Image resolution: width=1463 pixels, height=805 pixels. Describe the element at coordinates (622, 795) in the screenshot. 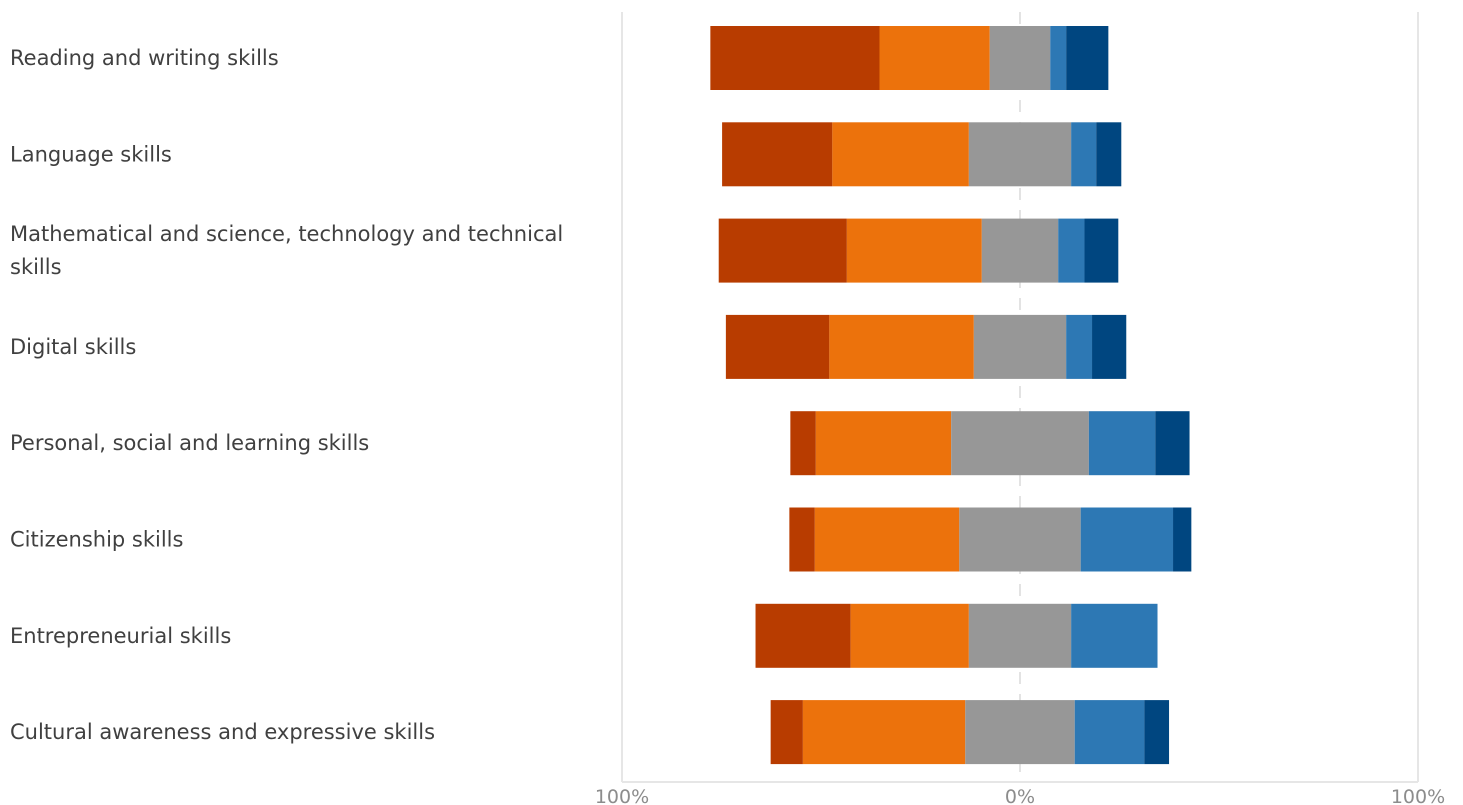

I see `tick-label-0: 100%` at that location.